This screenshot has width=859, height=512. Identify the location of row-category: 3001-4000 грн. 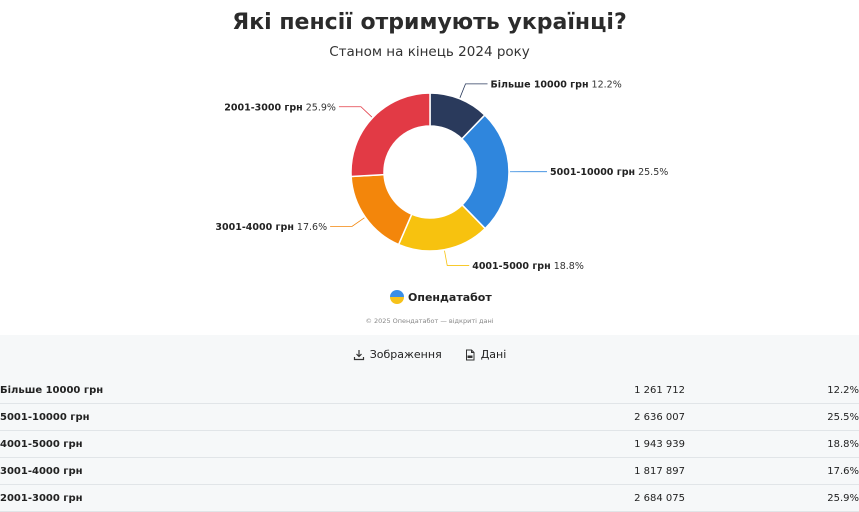
(250, 471).